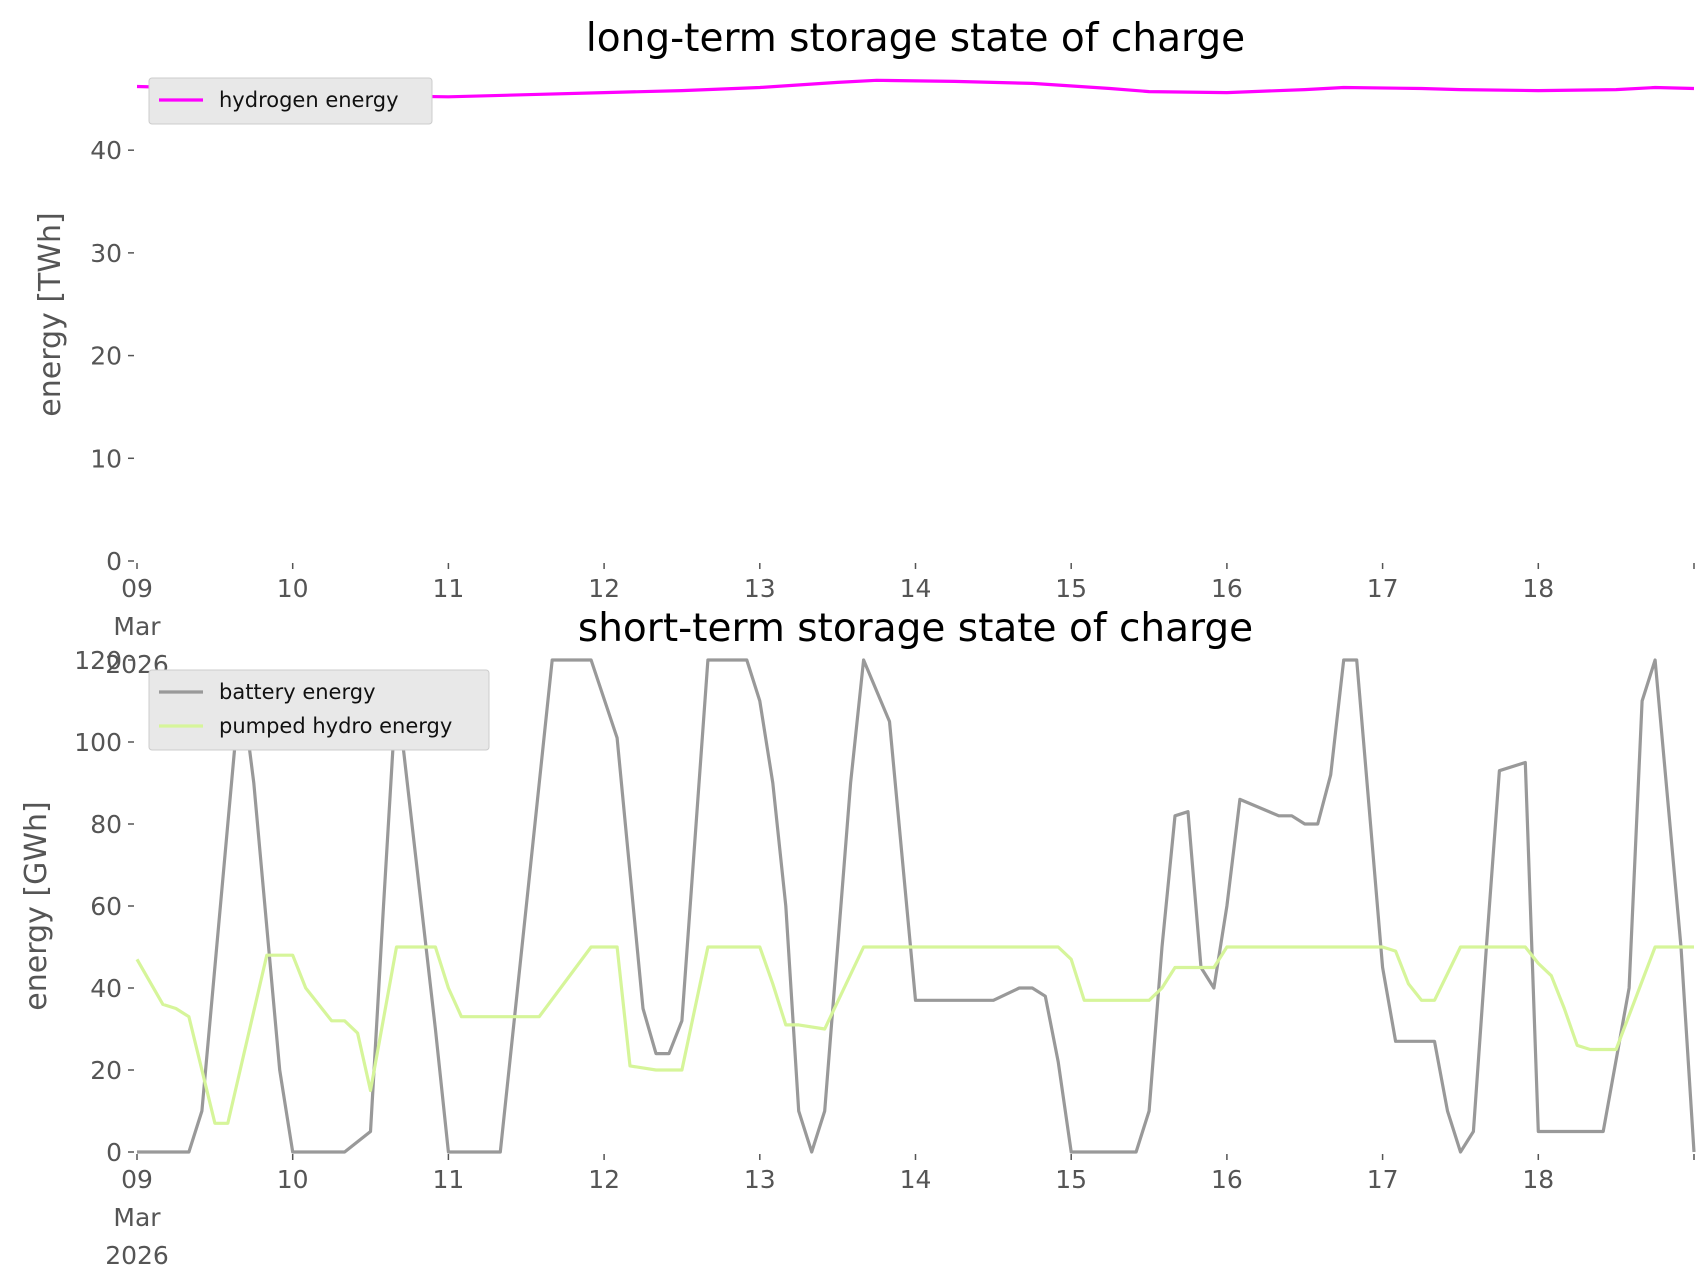  I want to click on chart-title: short-term storage state of charge, so click(915, 628).